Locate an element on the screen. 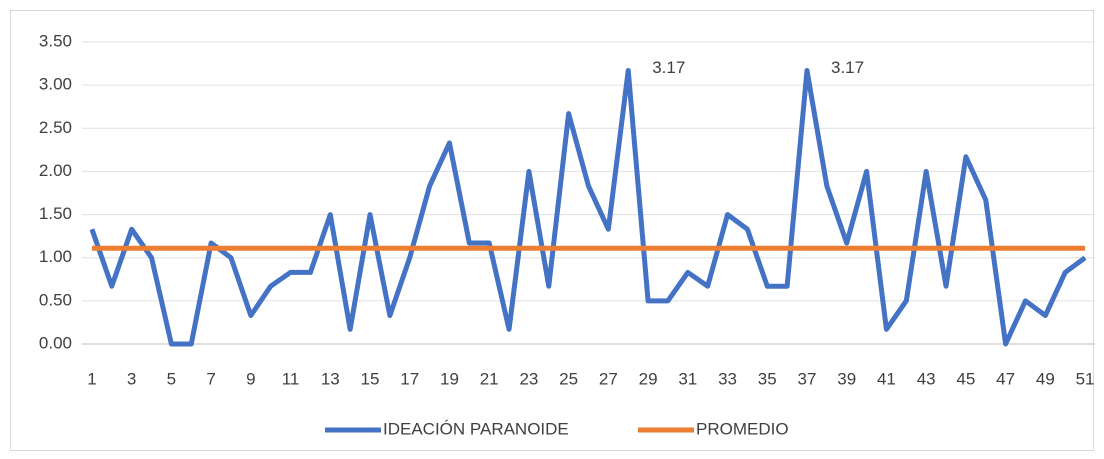 This screenshot has height=459, width=1104. x-tick-label: 23 is located at coordinates (528, 378).